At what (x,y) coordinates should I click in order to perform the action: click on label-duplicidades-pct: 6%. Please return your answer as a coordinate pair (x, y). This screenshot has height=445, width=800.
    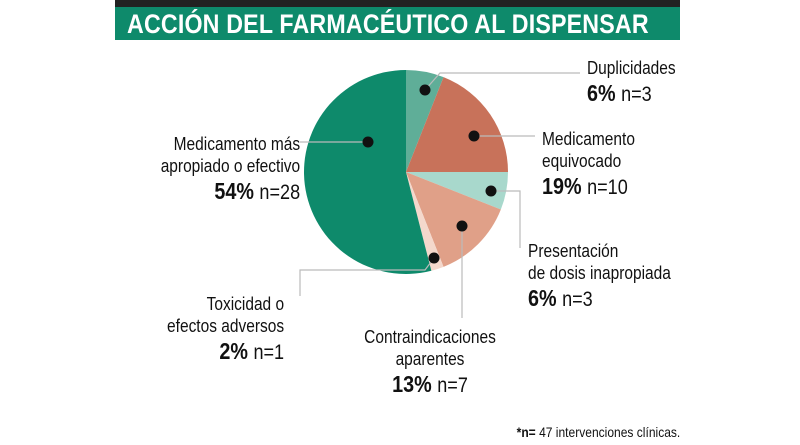
    Looking at the image, I should click on (601, 93).